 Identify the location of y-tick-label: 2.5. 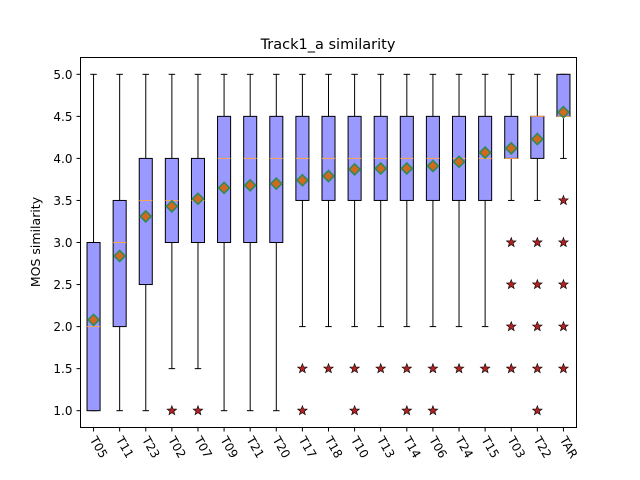
(62, 285).